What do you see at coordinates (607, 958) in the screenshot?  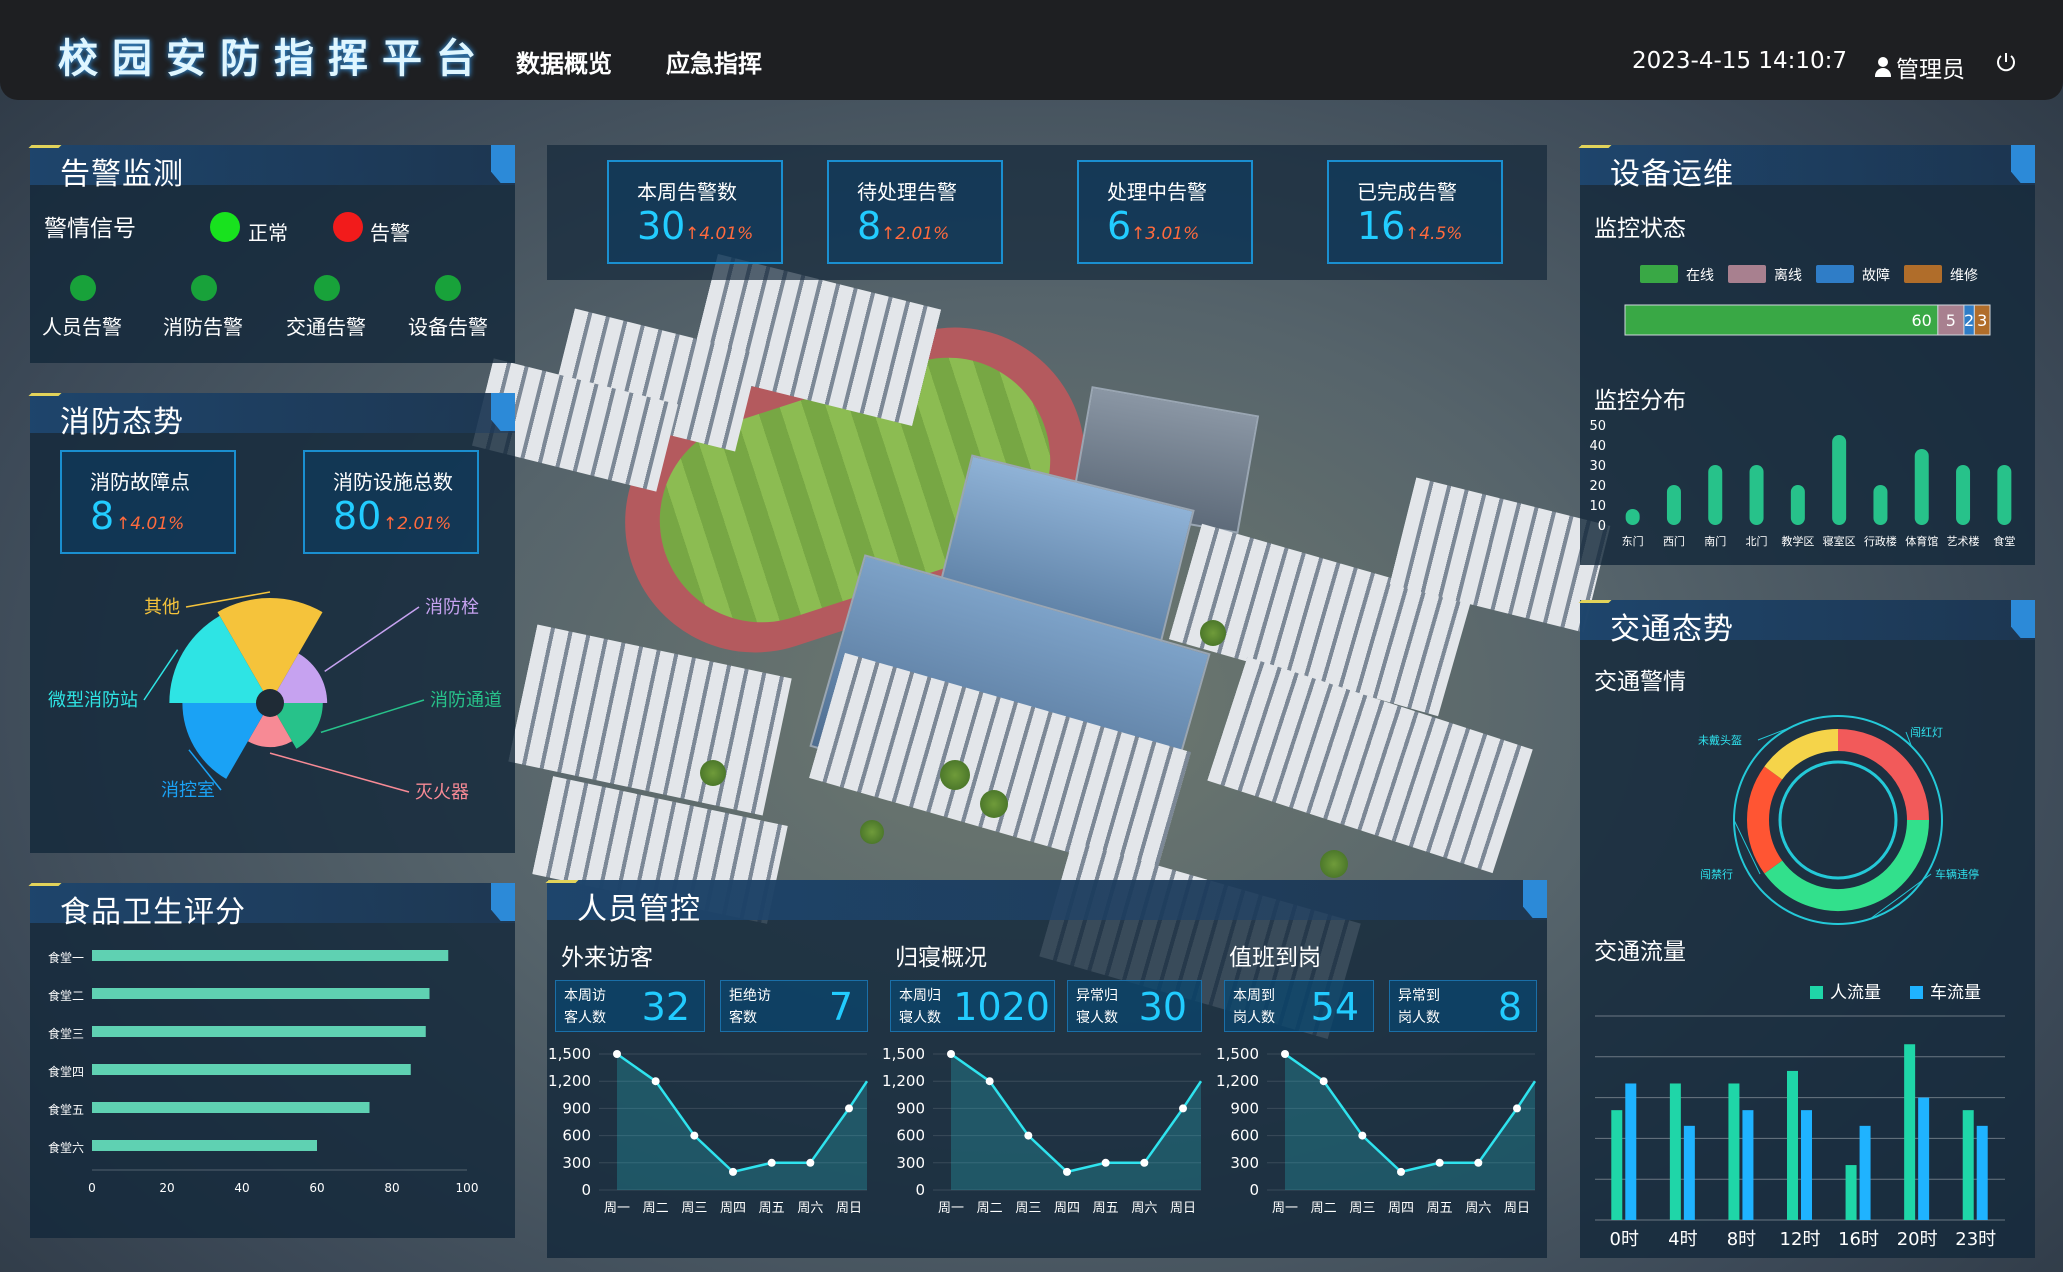 I see `visitor-title: 外来访客` at bounding box center [607, 958].